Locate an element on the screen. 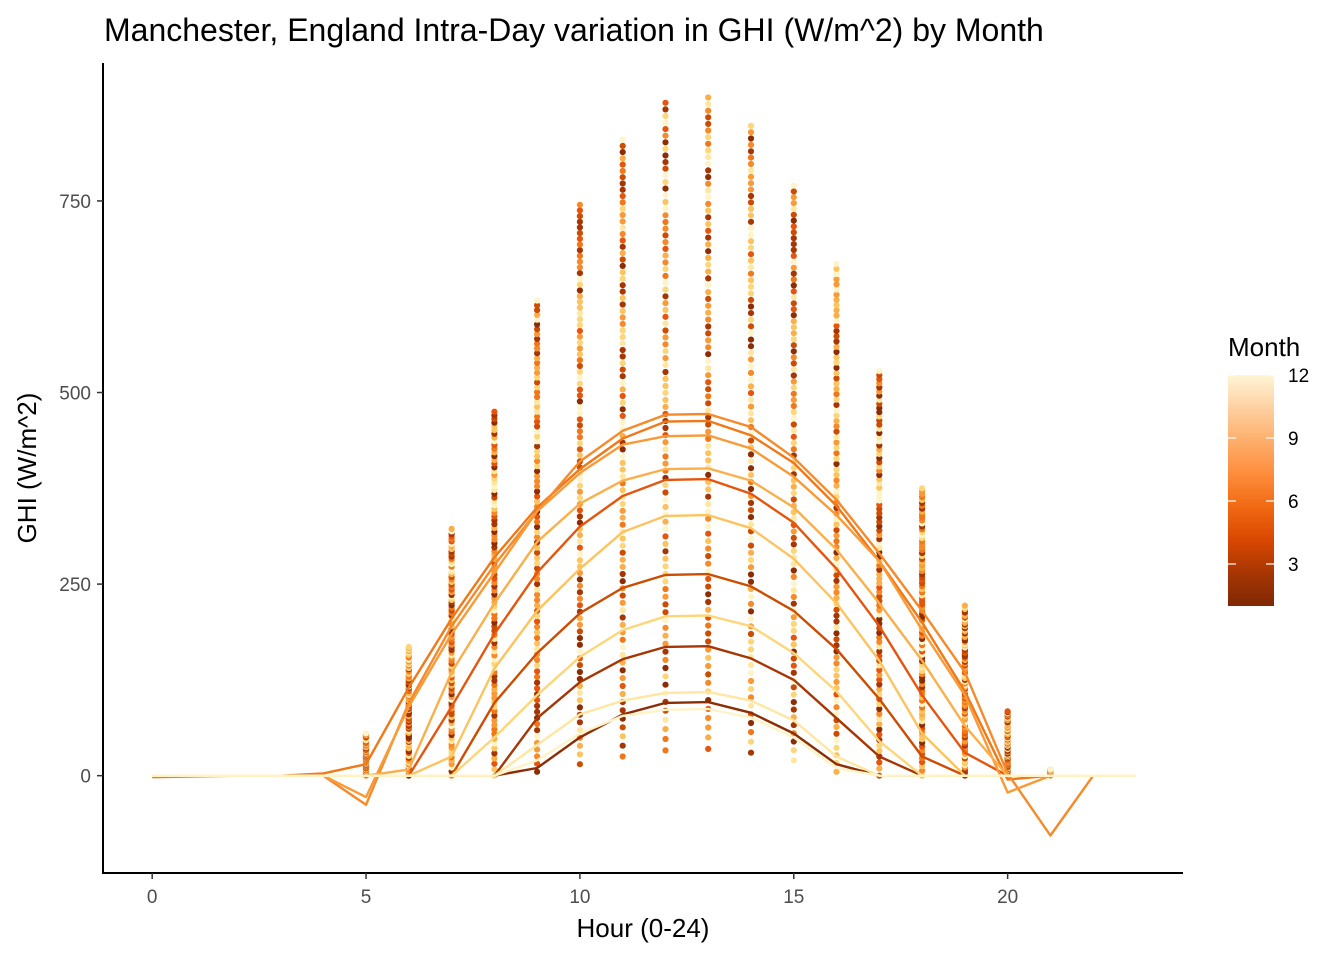 This screenshot has width=1344, height=960. x-axis-title: Hour (0-24) is located at coordinates (643, 928).